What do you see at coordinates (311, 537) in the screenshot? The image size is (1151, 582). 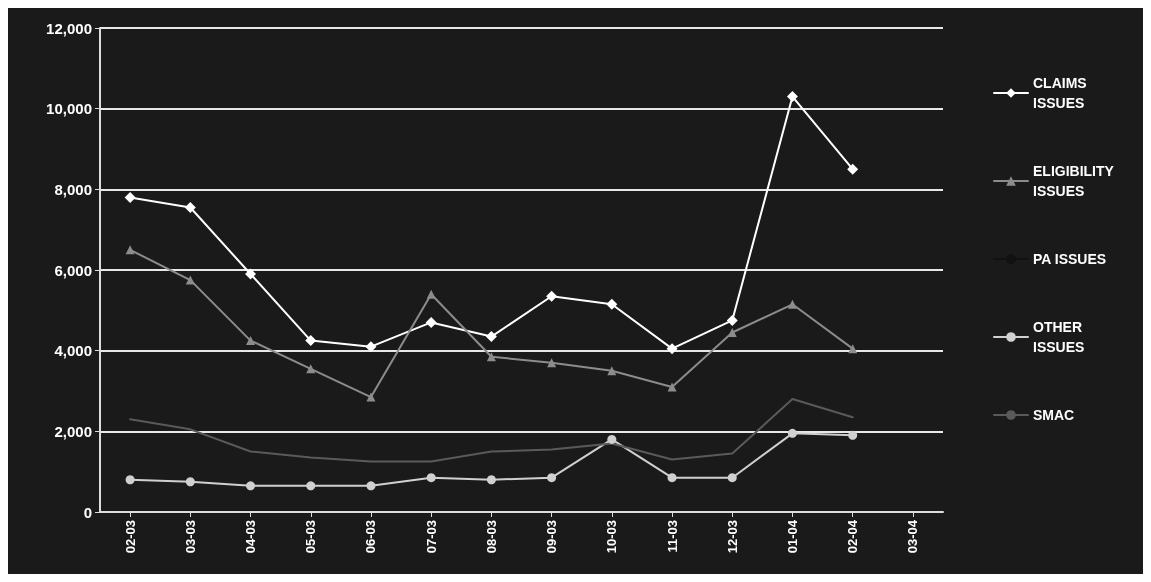 I see `x-tick-label: 05-03` at bounding box center [311, 537].